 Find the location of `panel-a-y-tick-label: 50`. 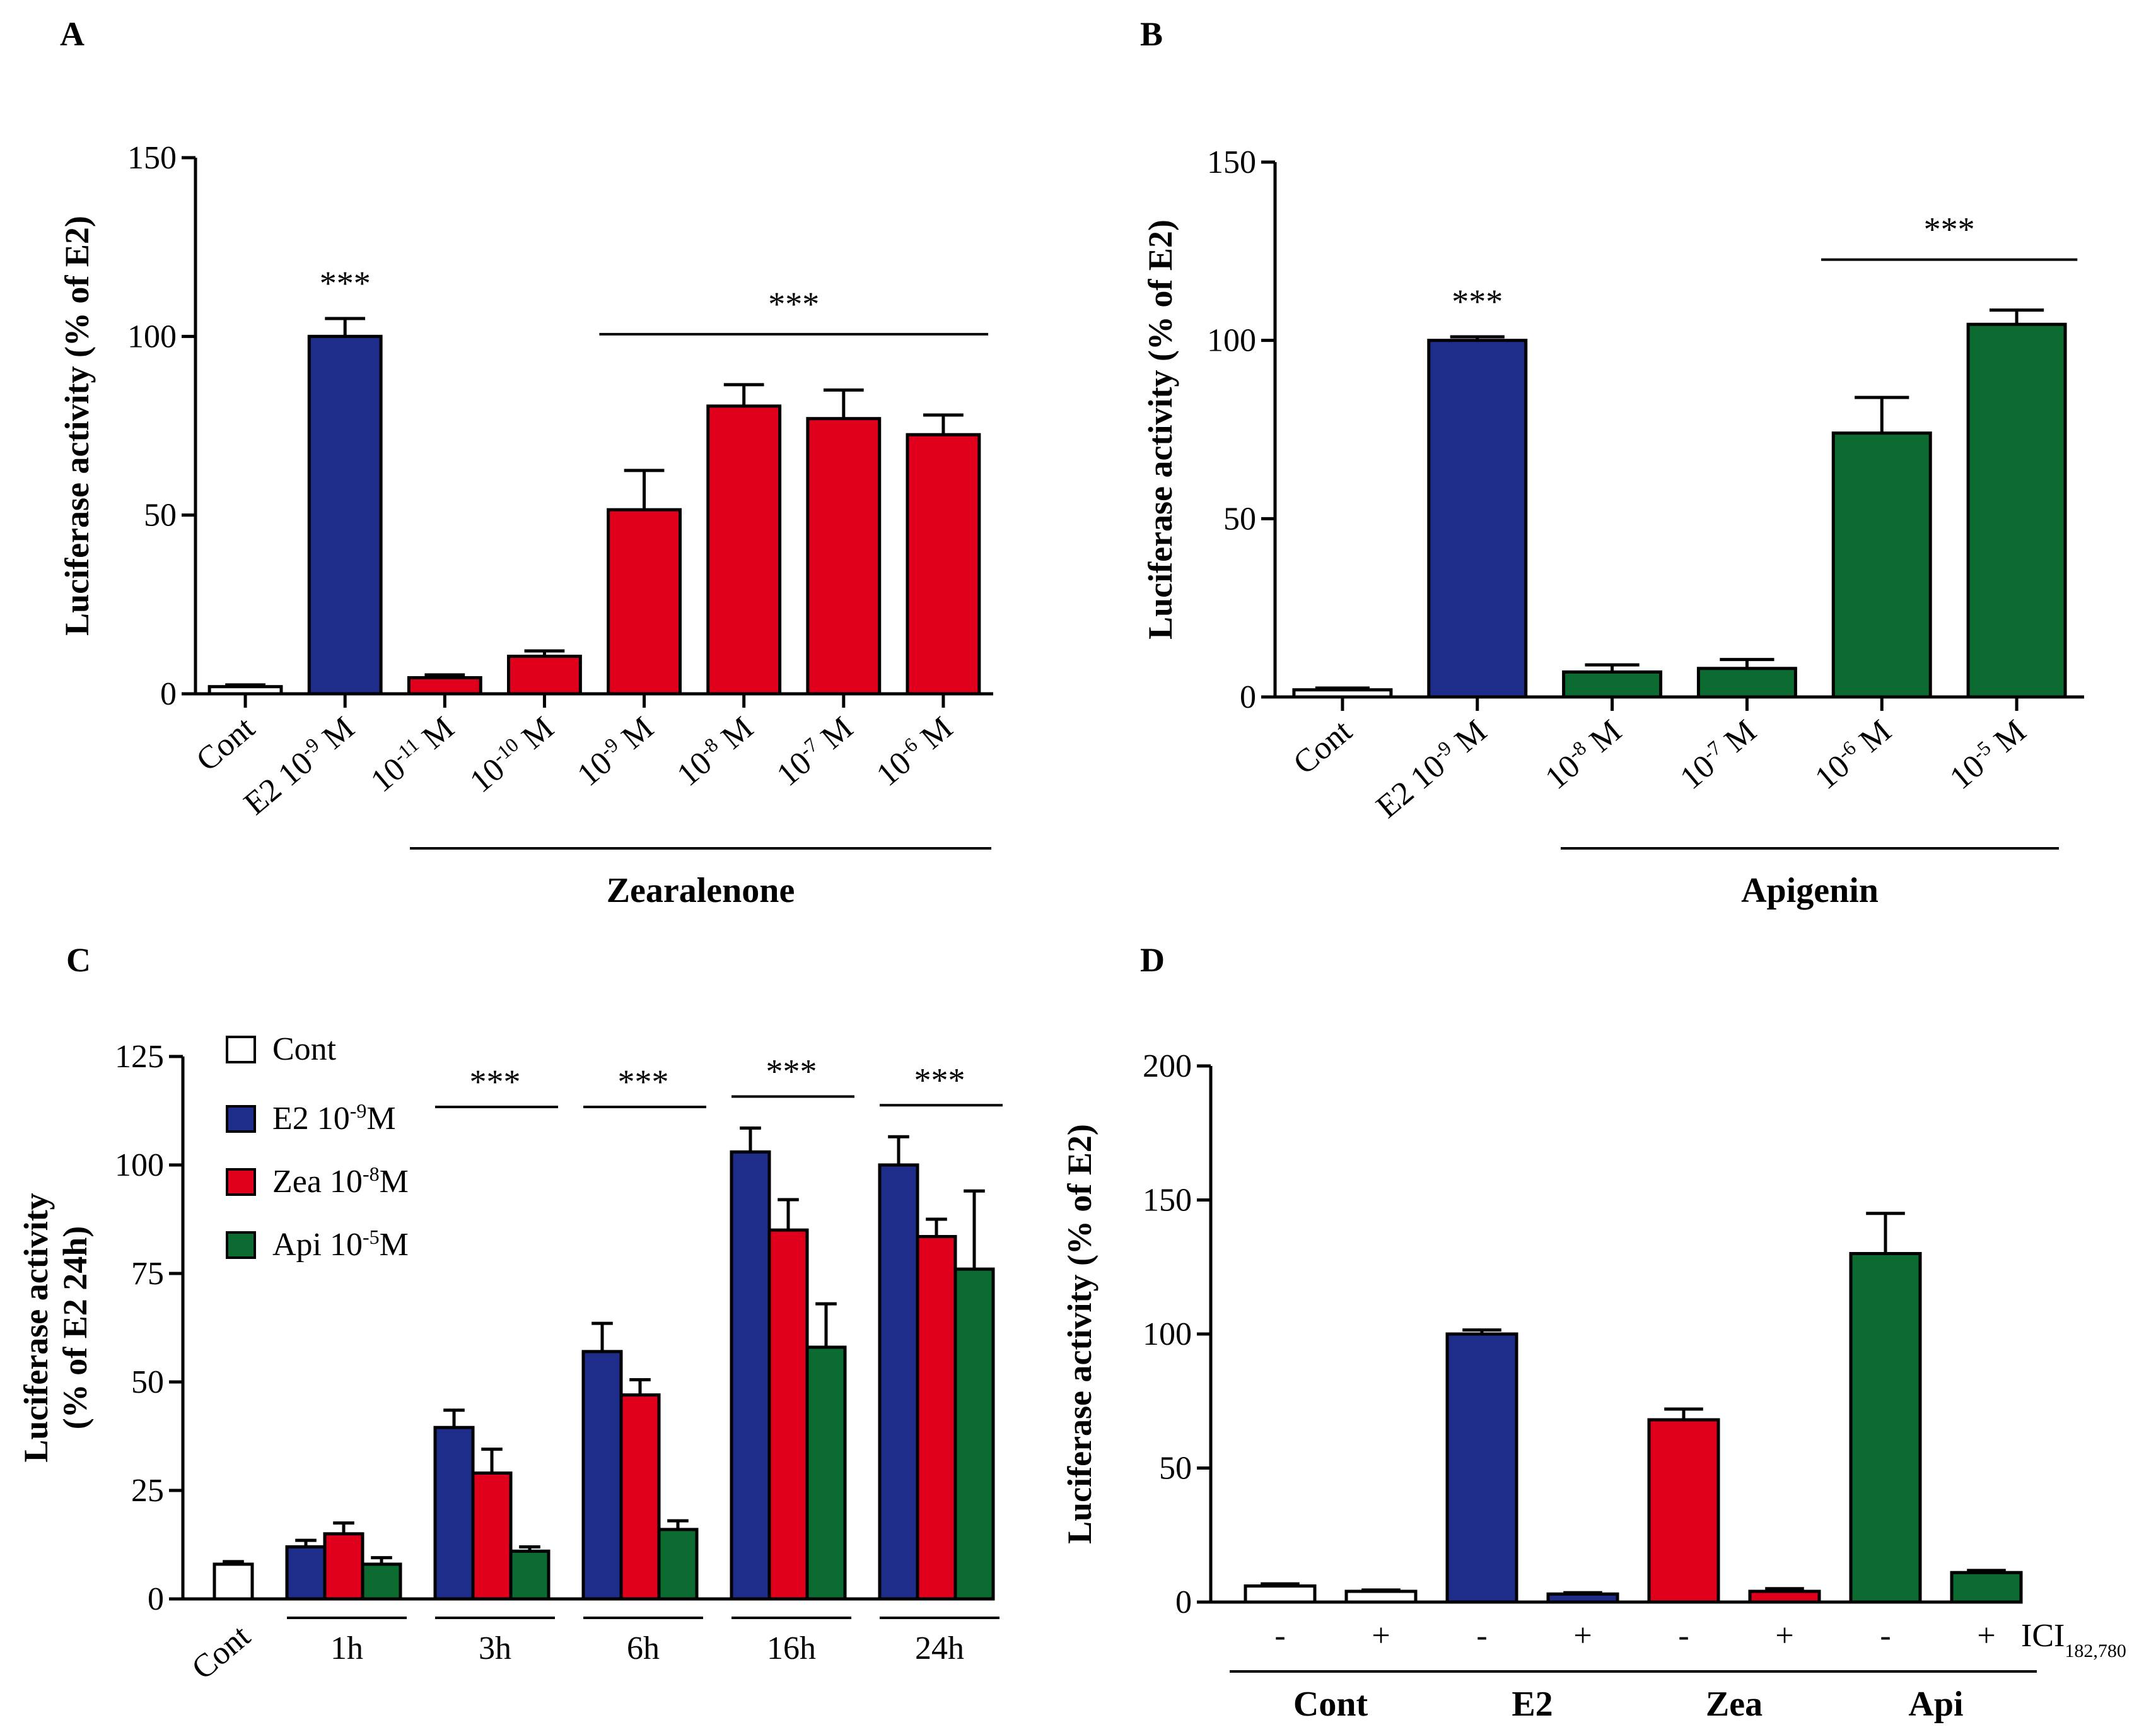

panel-a-y-tick-label: 50 is located at coordinates (160, 516).